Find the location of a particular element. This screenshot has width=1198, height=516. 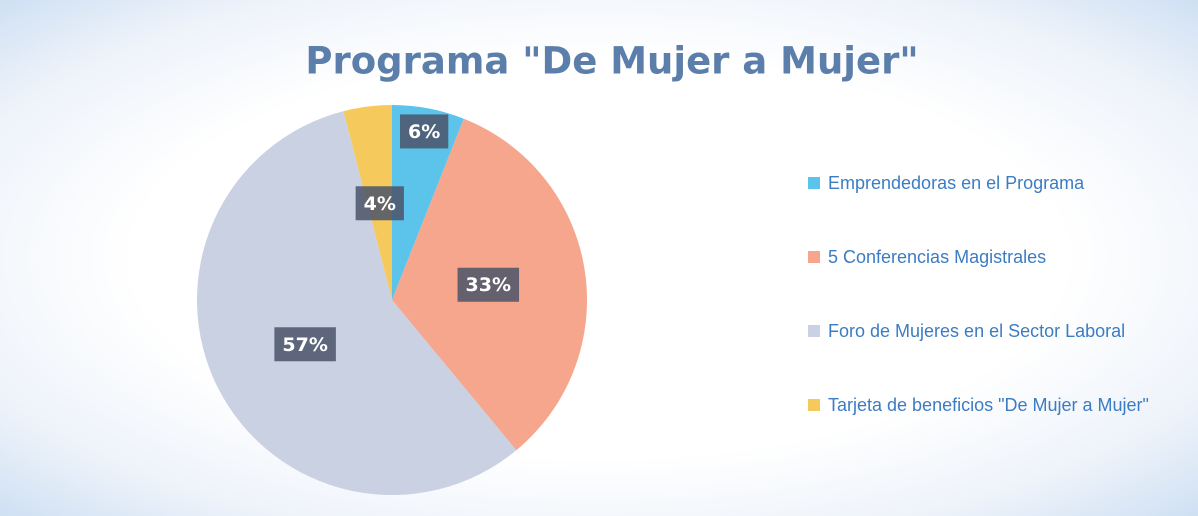

legend-item: Tarjeta de beneficios "De Mujer a Mujer" is located at coordinates (1000, 427).